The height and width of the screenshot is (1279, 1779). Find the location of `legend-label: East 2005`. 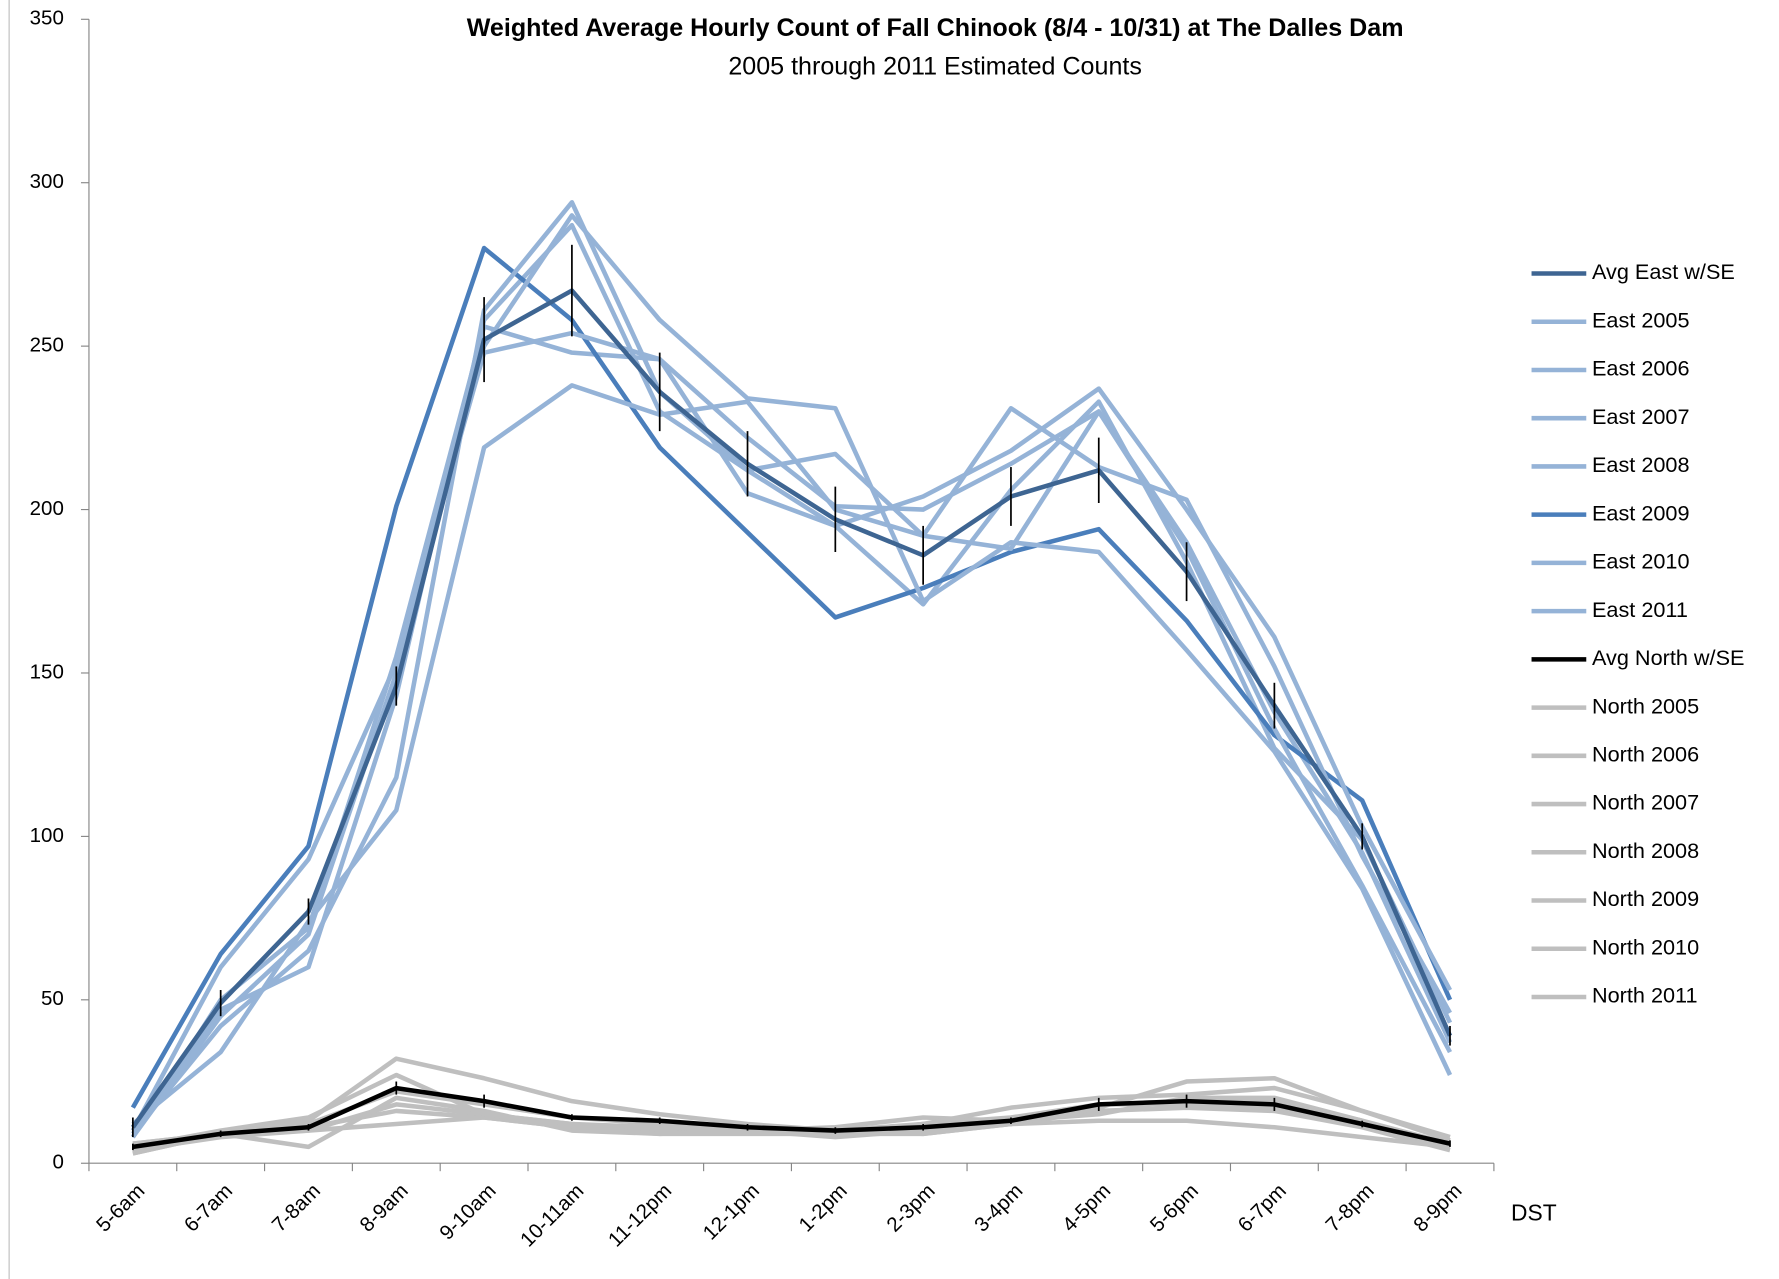

legend-label: East 2005 is located at coordinates (1641, 319).